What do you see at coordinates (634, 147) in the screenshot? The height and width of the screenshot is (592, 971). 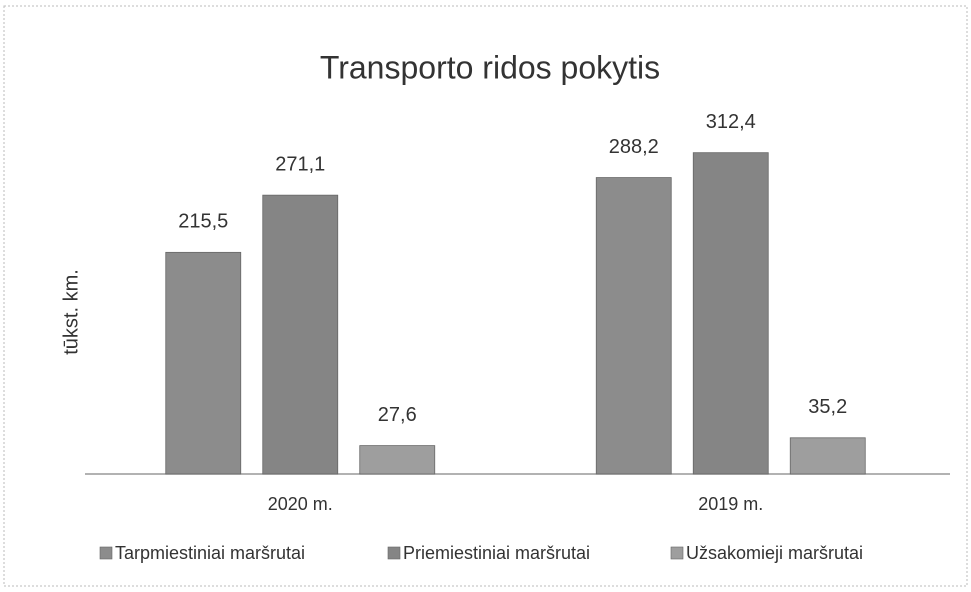 I see `data-label: 288,2` at bounding box center [634, 147].